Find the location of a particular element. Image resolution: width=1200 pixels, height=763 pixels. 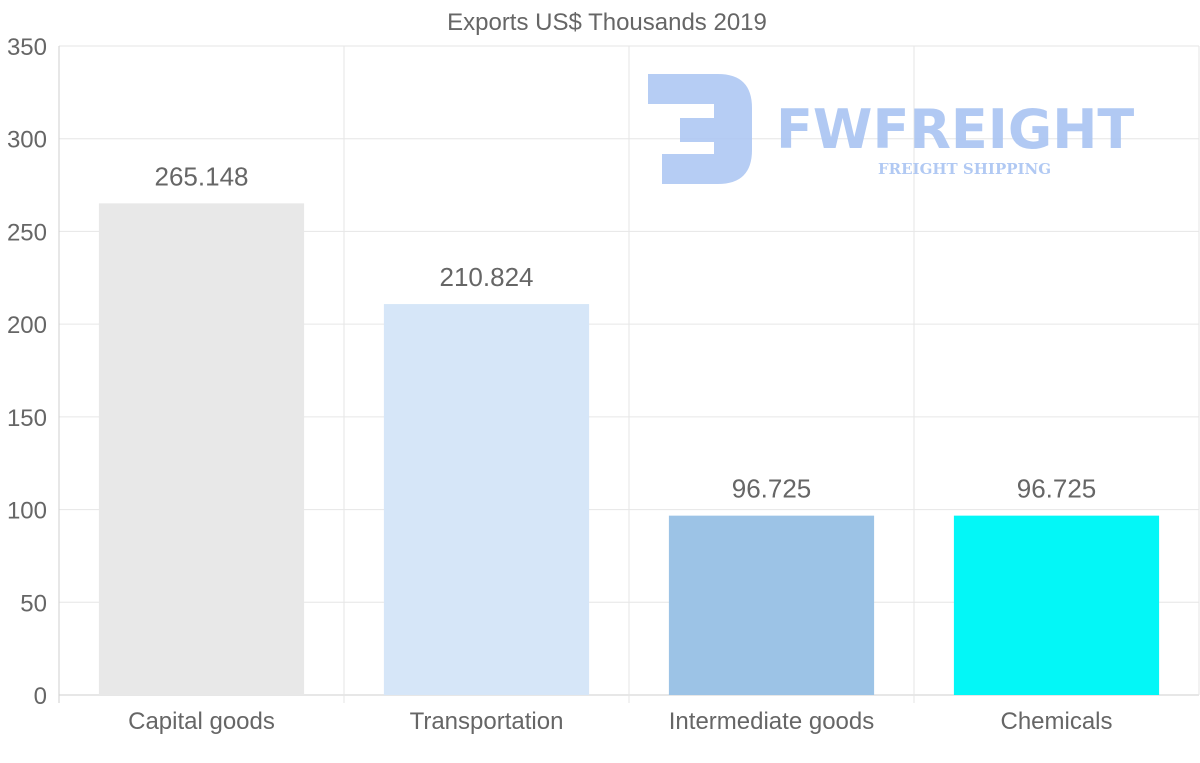

x-category-label: Chemicals is located at coordinates (1056, 721).